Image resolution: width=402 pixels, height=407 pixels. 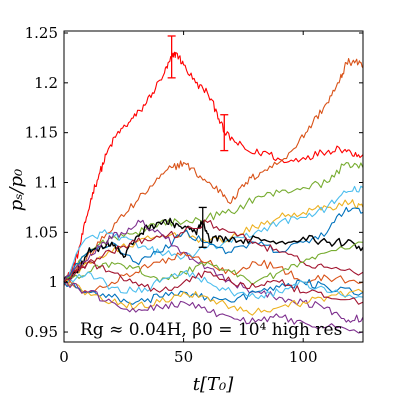 I want to click on y-tick-label: 1.25, so click(x=41, y=33).